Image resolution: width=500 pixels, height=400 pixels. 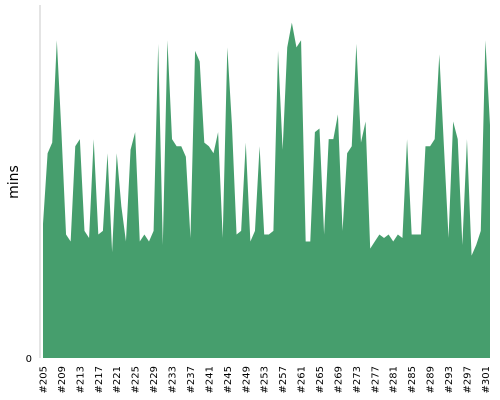 What do you see at coordinates (99, 379) in the screenshot?
I see `x-tick-label: #217` at bounding box center [99, 379].